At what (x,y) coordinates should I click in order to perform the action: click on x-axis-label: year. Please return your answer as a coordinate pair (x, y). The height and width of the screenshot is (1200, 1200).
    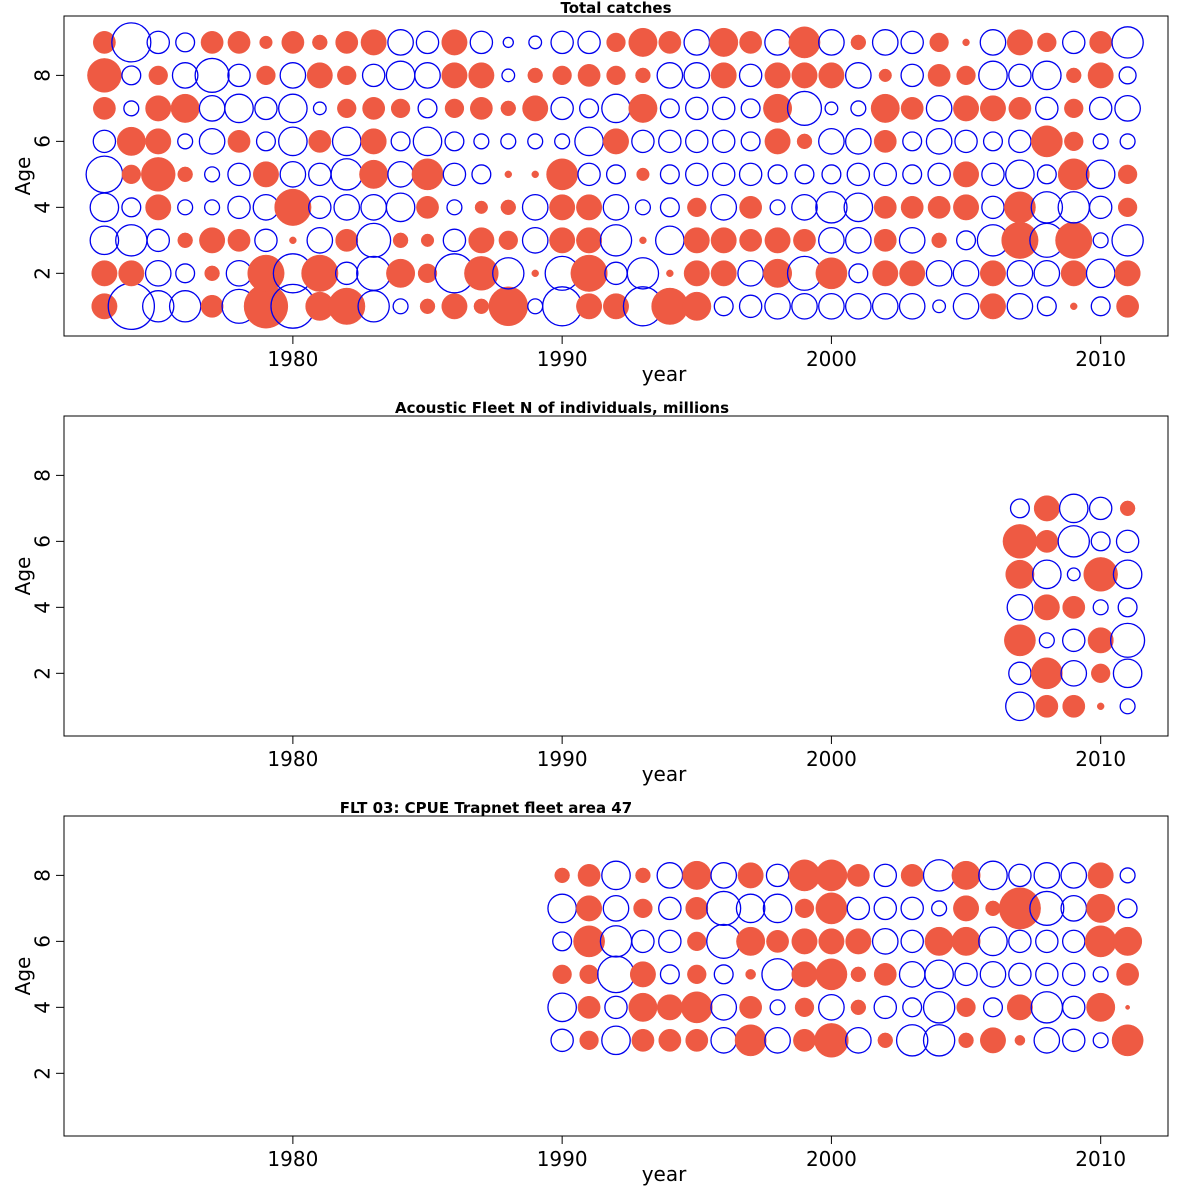
    Looking at the image, I should click on (664, 1174).